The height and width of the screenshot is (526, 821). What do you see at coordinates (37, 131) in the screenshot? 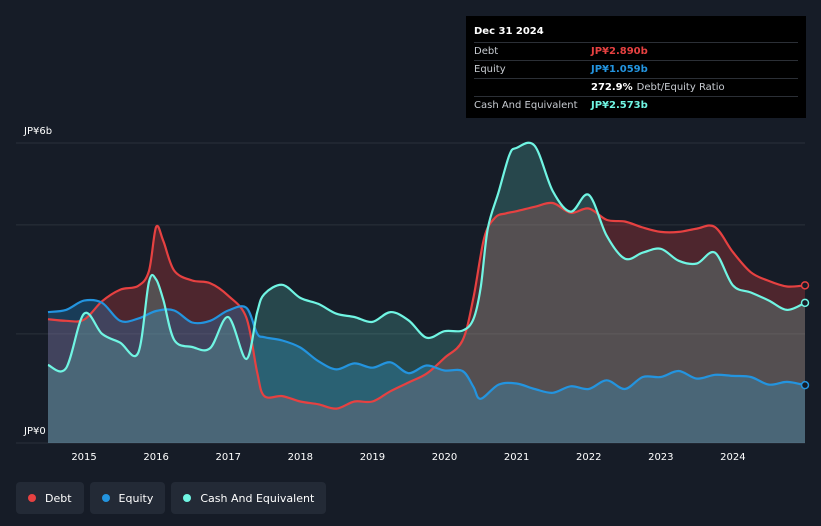
I see `y-tick-label: JP¥6b` at bounding box center [37, 131].